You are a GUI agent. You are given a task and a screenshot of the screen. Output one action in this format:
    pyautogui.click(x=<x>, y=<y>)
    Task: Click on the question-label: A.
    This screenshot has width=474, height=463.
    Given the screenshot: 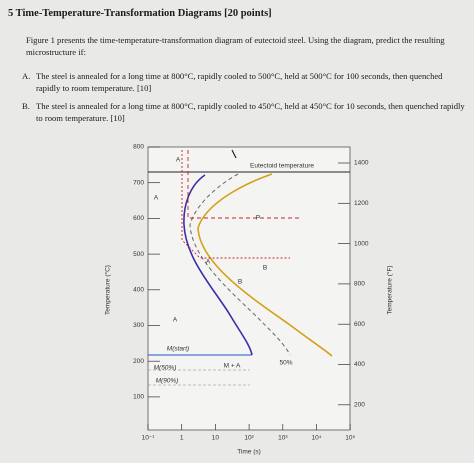 What is the action you would take?
    pyautogui.click(x=26, y=76)
    